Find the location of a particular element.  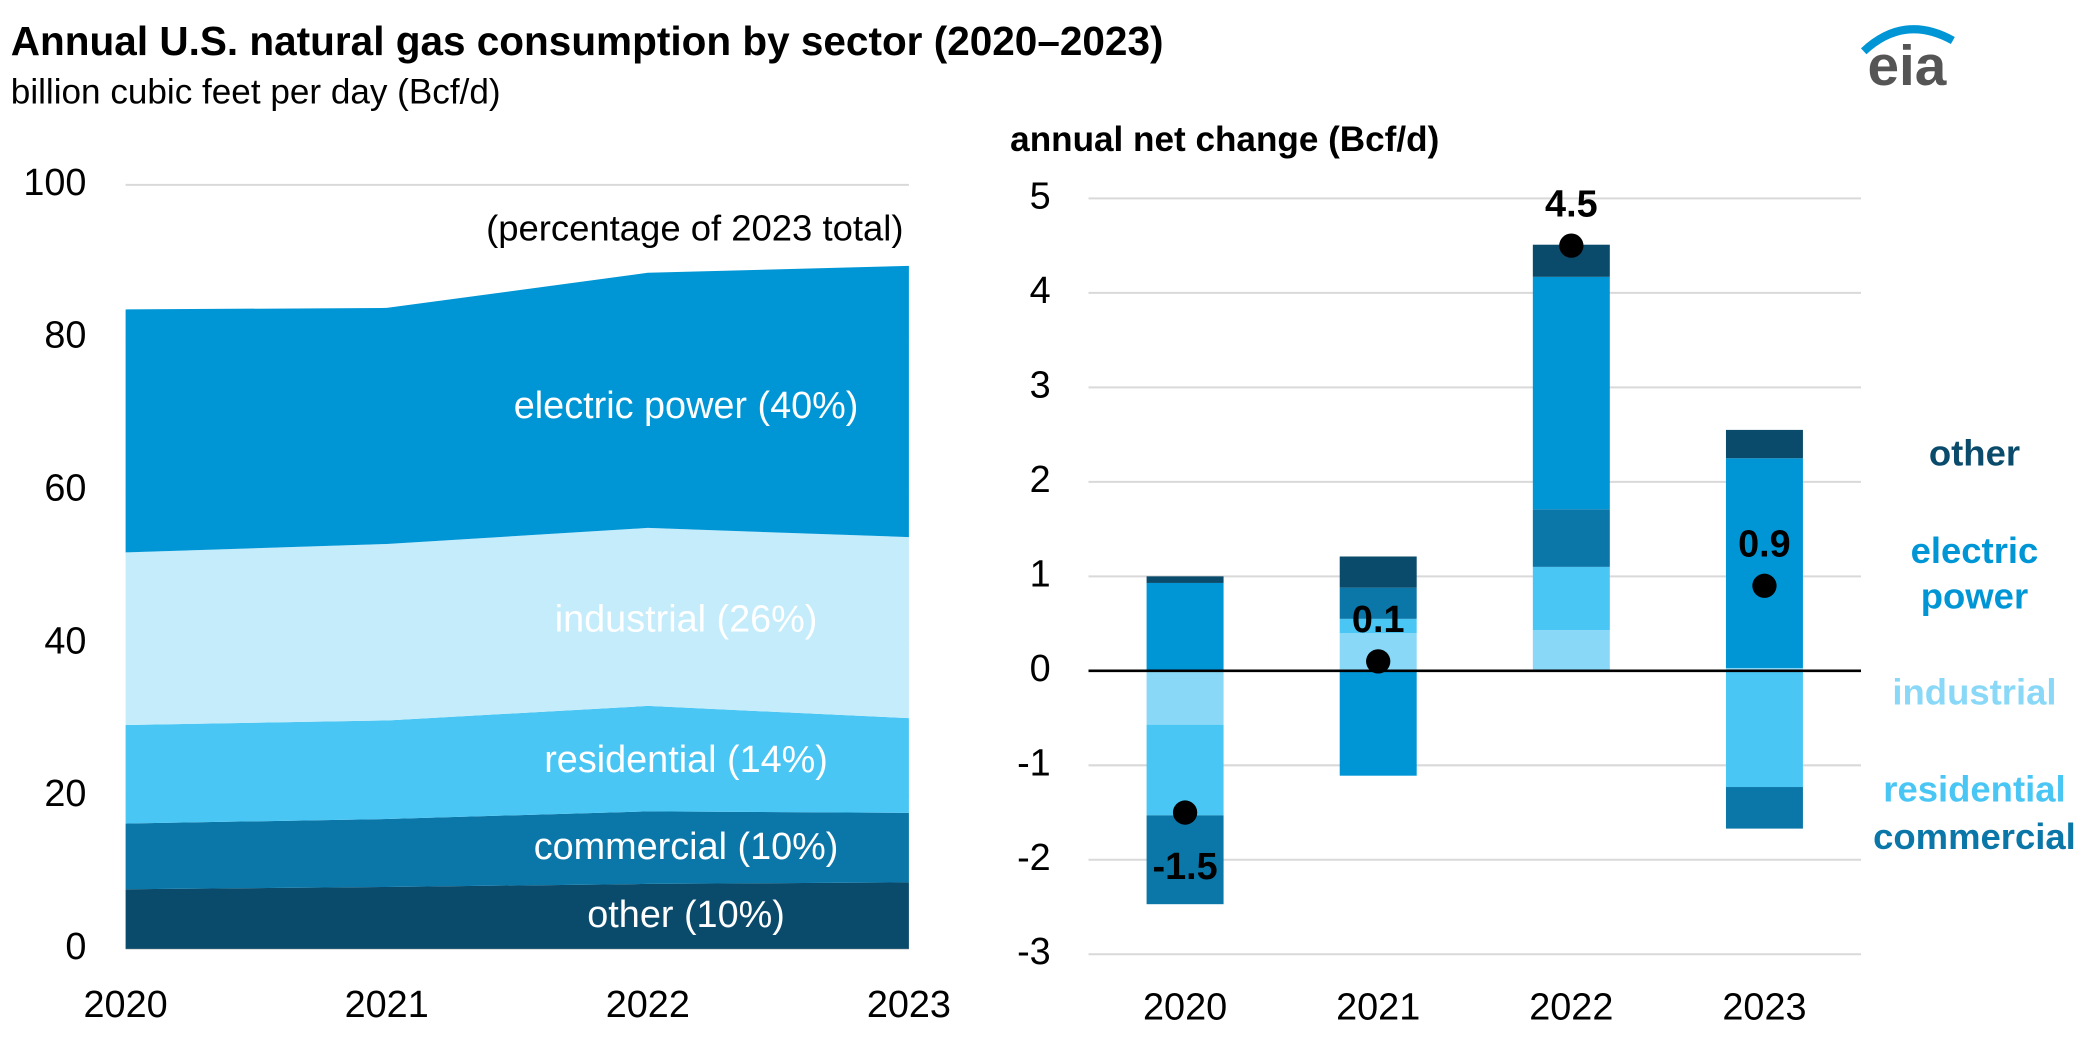

legend-label: electric power is located at coordinates (1974, 573).